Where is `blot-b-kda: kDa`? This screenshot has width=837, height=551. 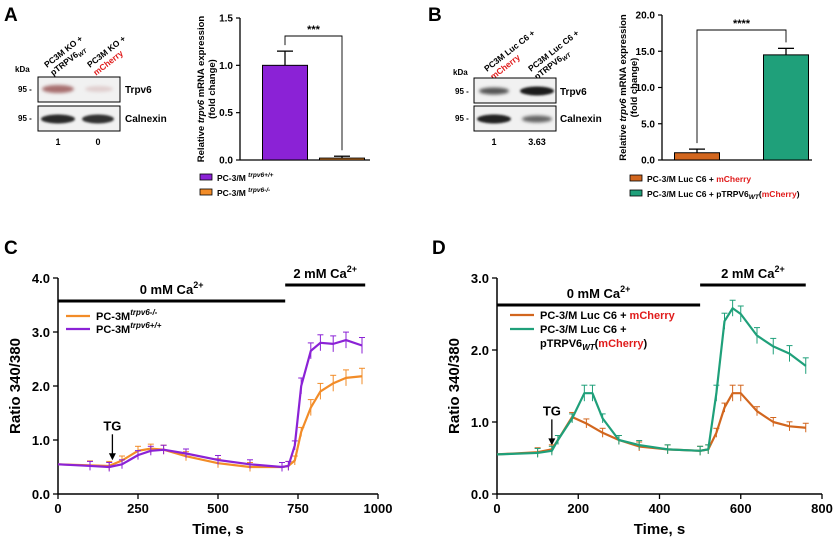 blot-b-kda: kDa is located at coordinates (460, 72).